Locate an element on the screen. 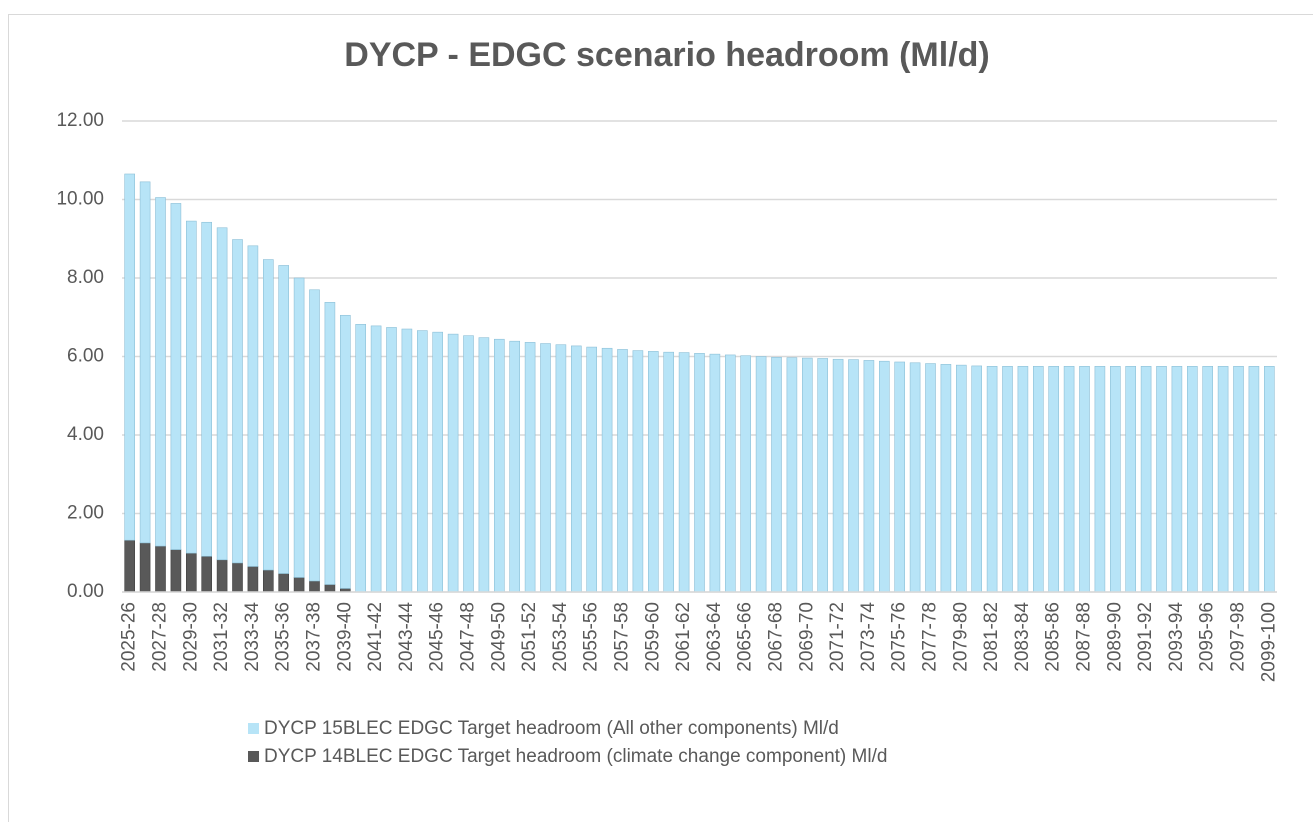 The height and width of the screenshot is (822, 1313). y-tick-label: 10.00 is located at coordinates (80, 199).